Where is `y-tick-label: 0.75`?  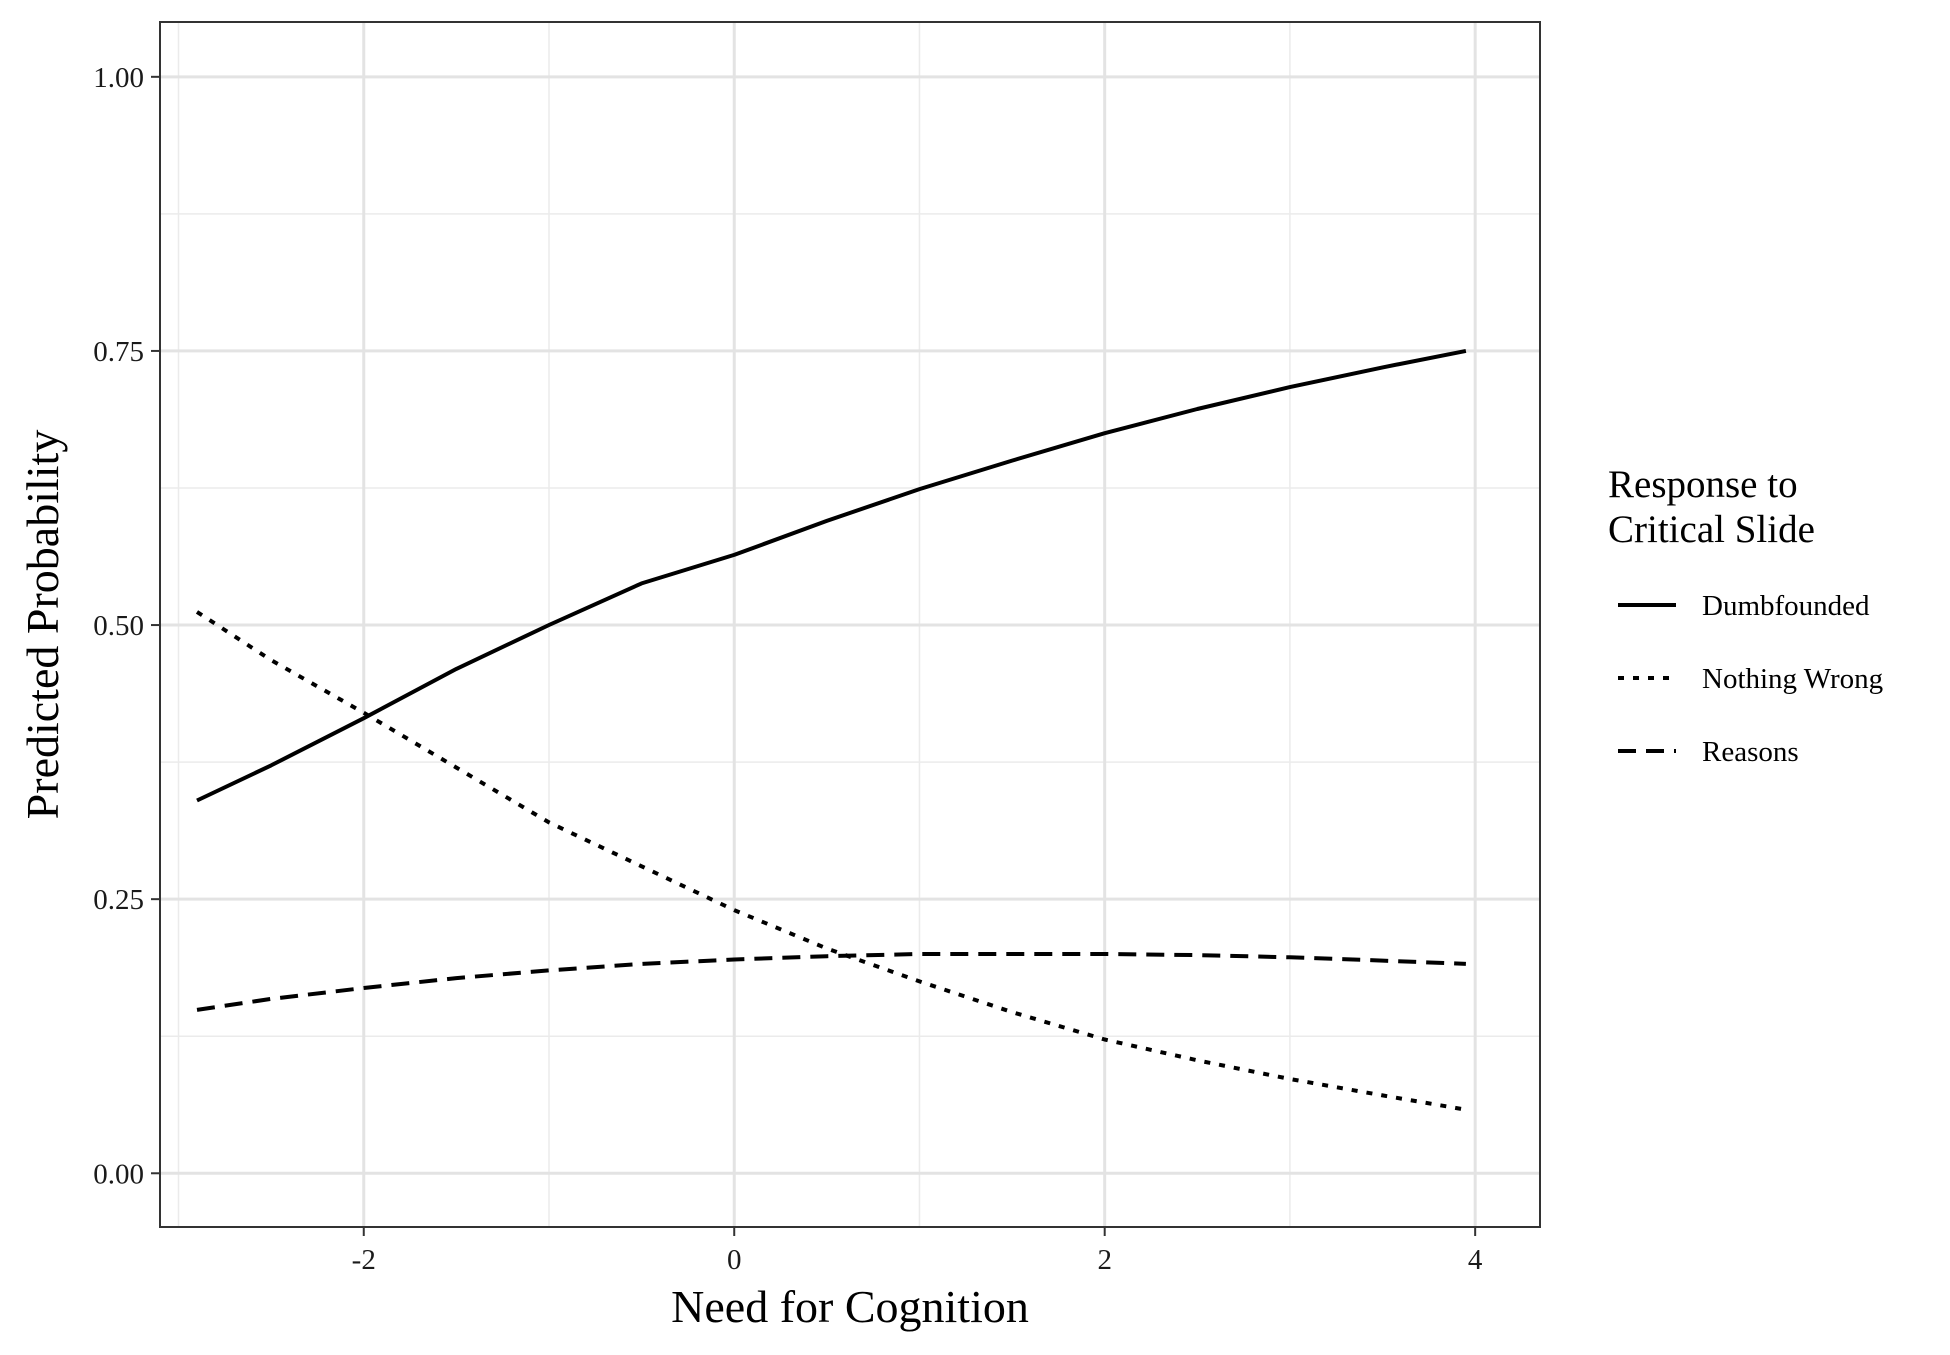
y-tick-label: 0.75 is located at coordinates (118, 352).